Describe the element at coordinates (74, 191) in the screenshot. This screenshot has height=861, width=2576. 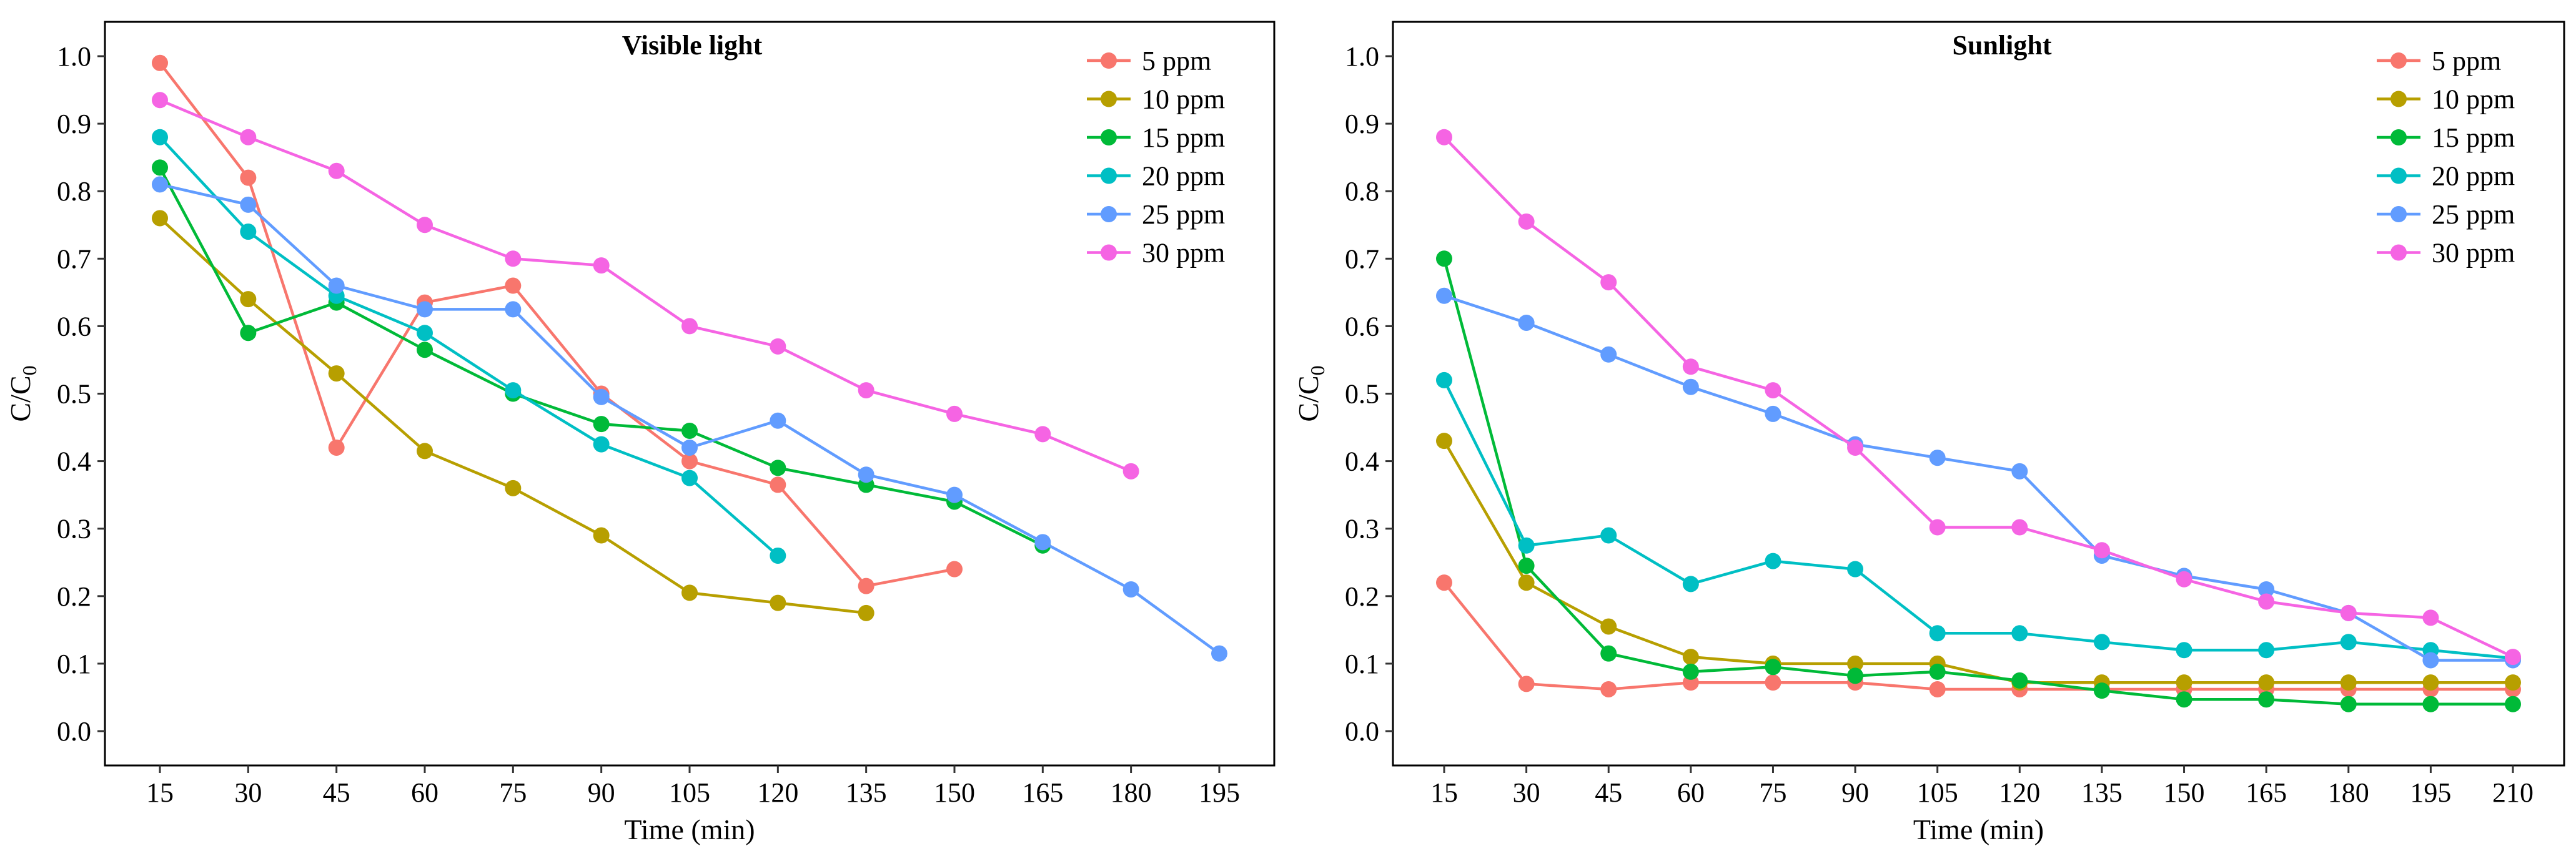
I see `y-tick-label: 0.8` at that location.